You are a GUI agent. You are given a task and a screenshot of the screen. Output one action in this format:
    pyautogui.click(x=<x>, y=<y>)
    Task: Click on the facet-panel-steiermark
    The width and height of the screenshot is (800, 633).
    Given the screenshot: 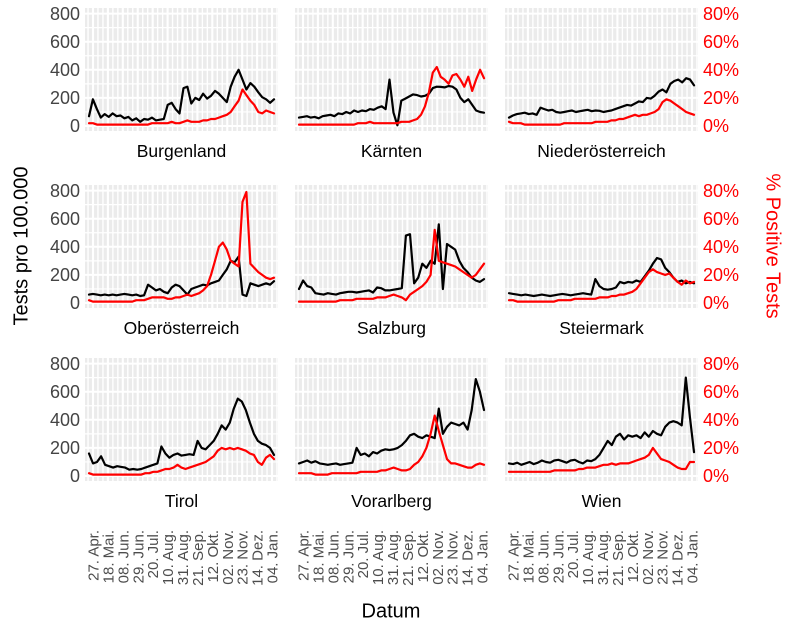 What is the action you would take?
    pyautogui.click(x=601, y=246)
    